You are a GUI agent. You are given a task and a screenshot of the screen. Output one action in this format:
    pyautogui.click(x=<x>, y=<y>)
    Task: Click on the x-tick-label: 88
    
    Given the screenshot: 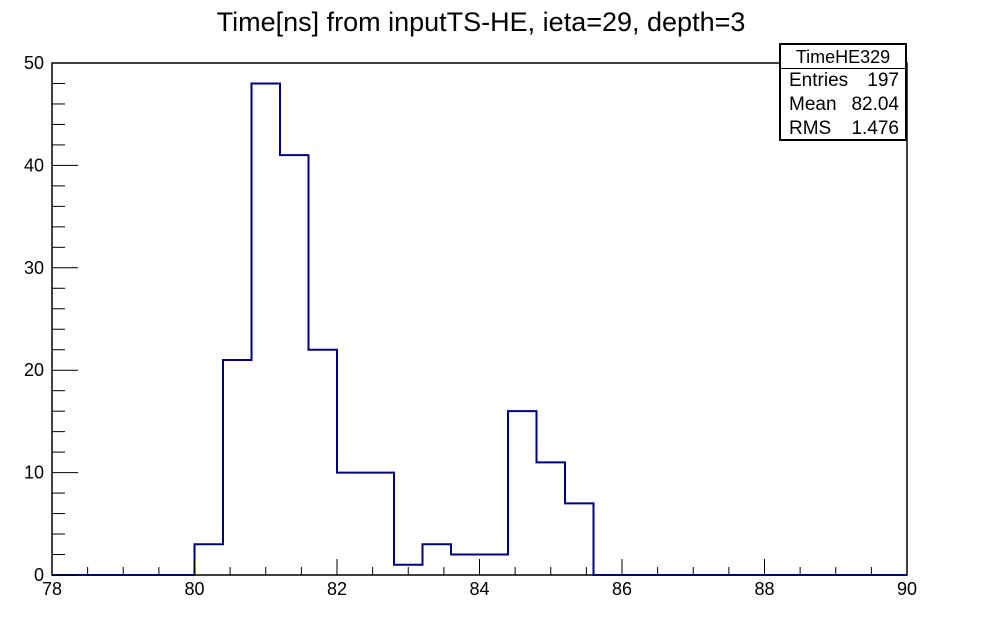 What is the action you would take?
    pyautogui.click(x=764, y=589)
    